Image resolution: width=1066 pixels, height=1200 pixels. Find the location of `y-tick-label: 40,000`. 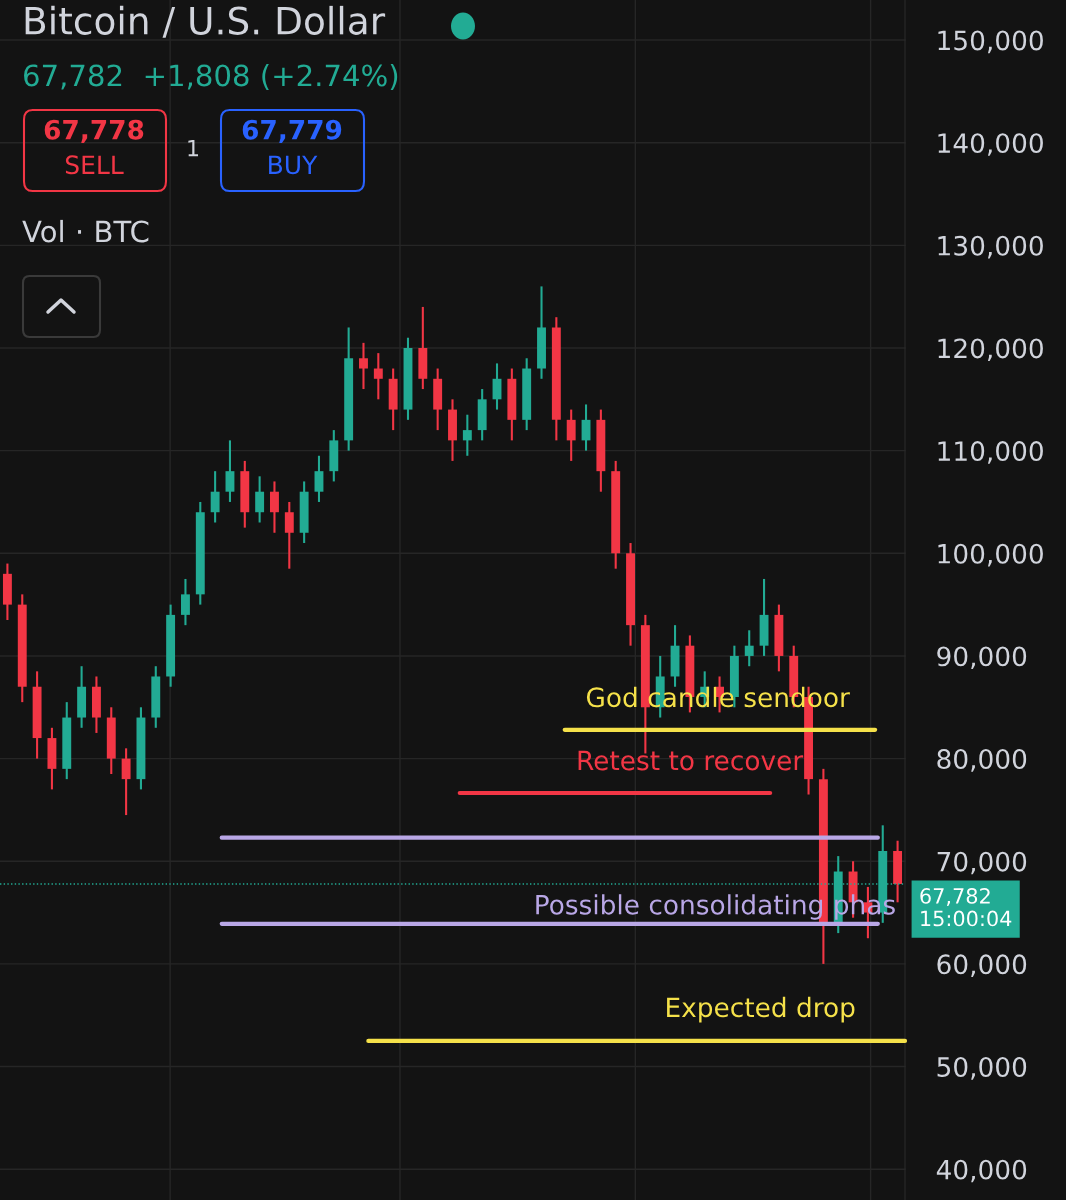

y-tick-label: 40,000 is located at coordinates (981, 1171).